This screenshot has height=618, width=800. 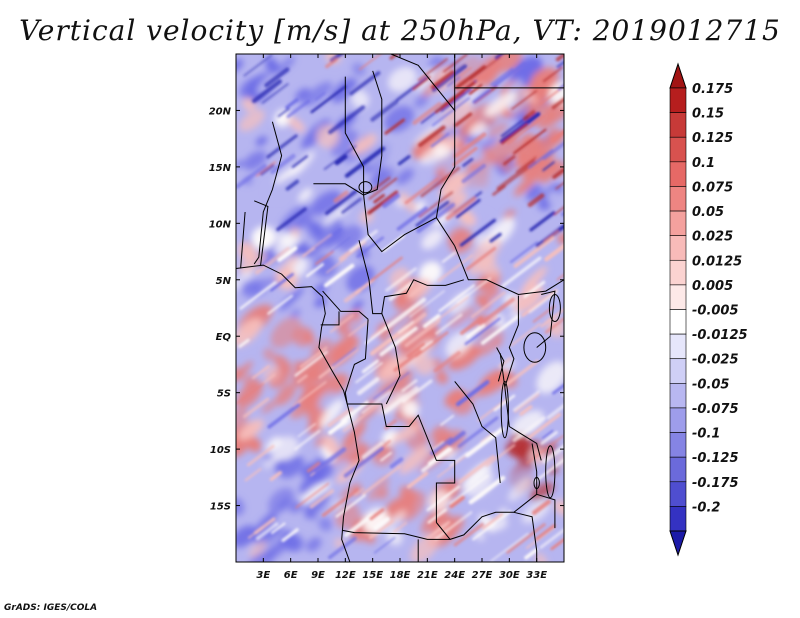 What do you see at coordinates (712, 237) in the screenshot?
I see `colorbar-label: 0.025` at bounding box center [712, 237].